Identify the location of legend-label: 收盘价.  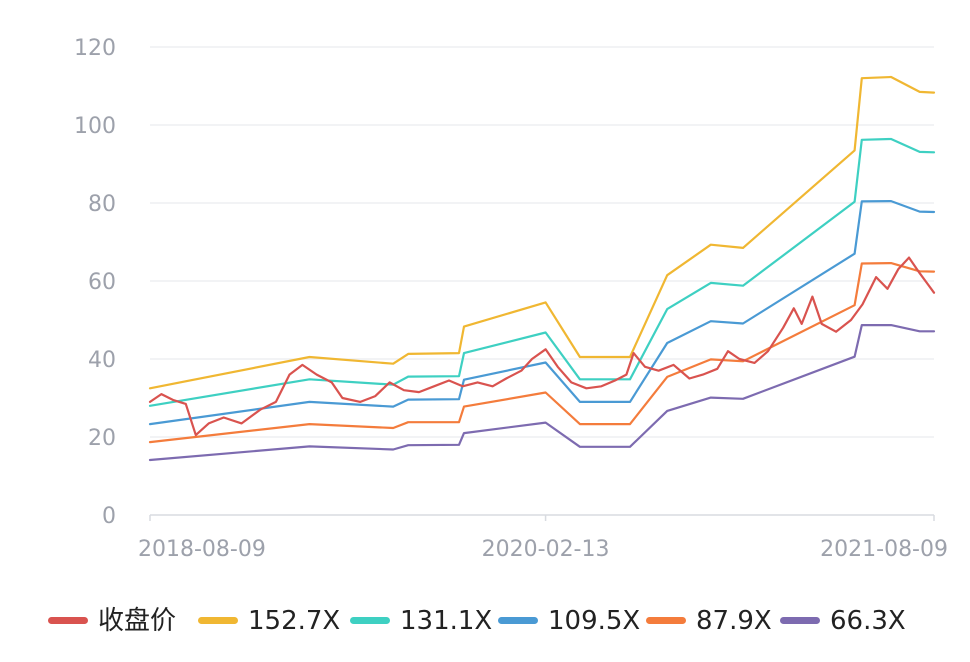
(137, 621).